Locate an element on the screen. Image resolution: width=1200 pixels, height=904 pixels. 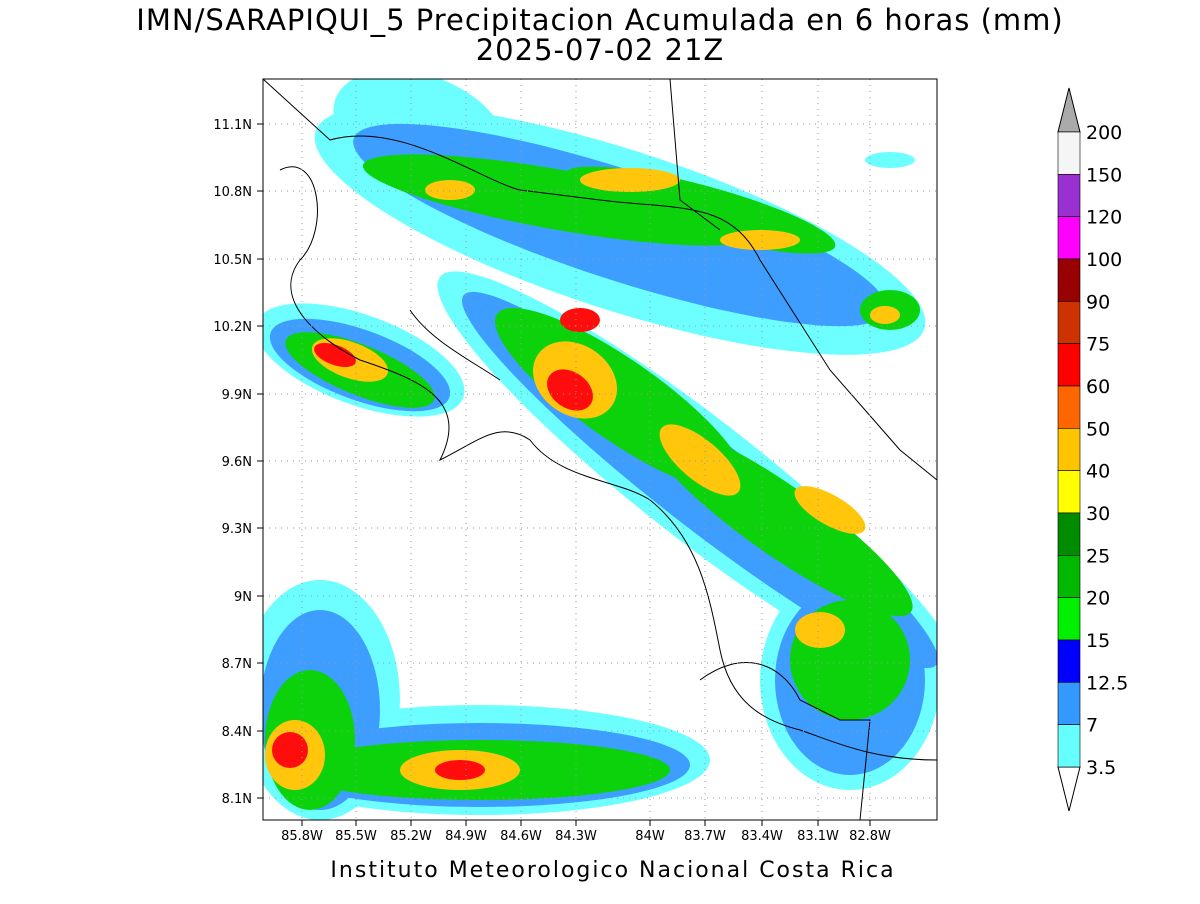
colorbar-label: 90 is located at coordinates (1098, 302).